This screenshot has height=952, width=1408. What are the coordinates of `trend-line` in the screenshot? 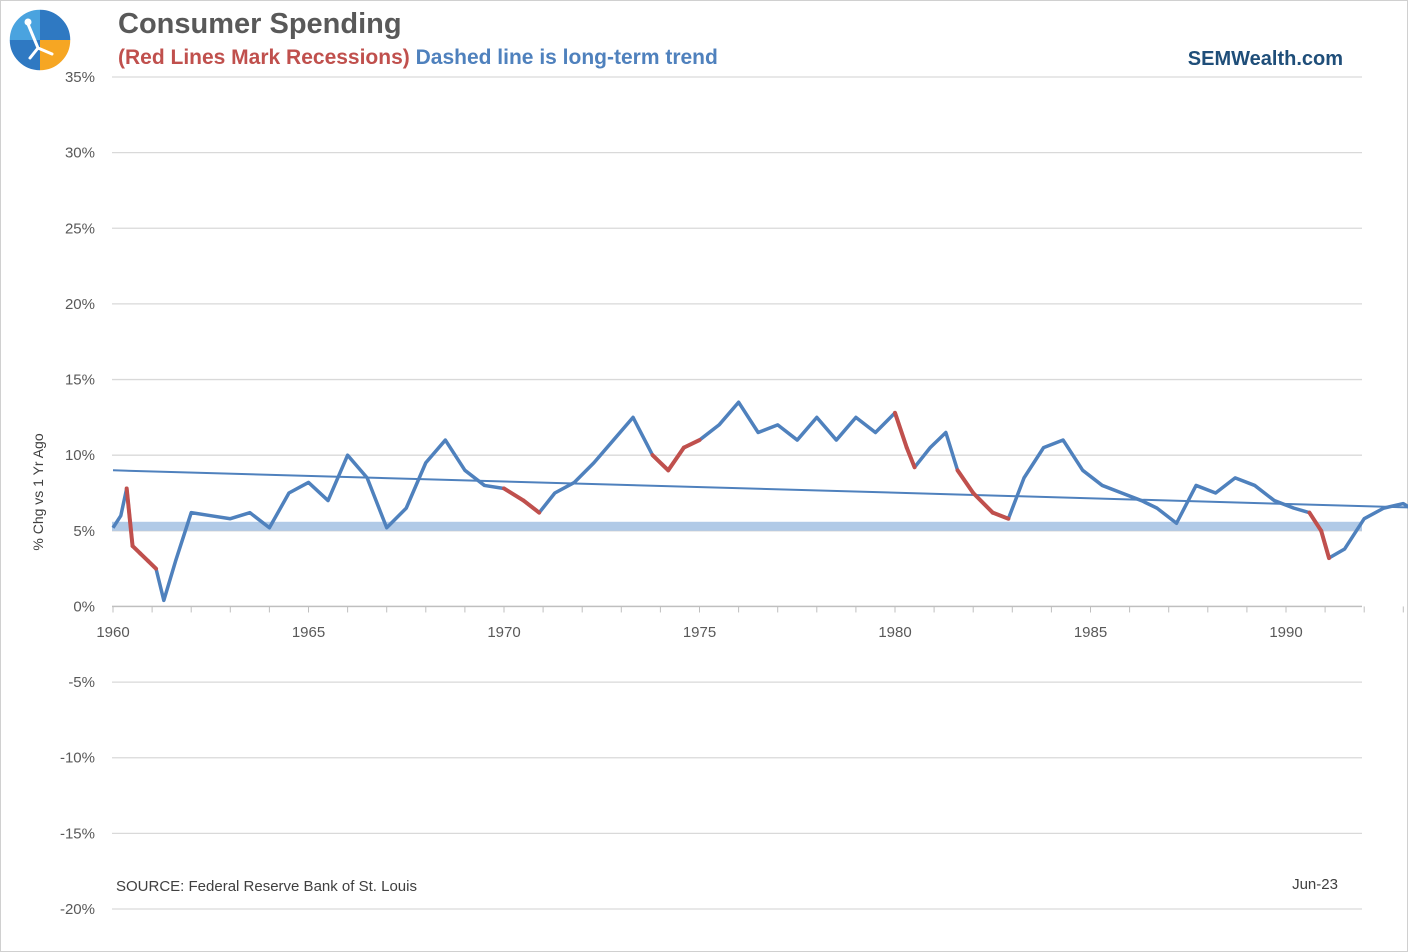 It's located at (760, 489).